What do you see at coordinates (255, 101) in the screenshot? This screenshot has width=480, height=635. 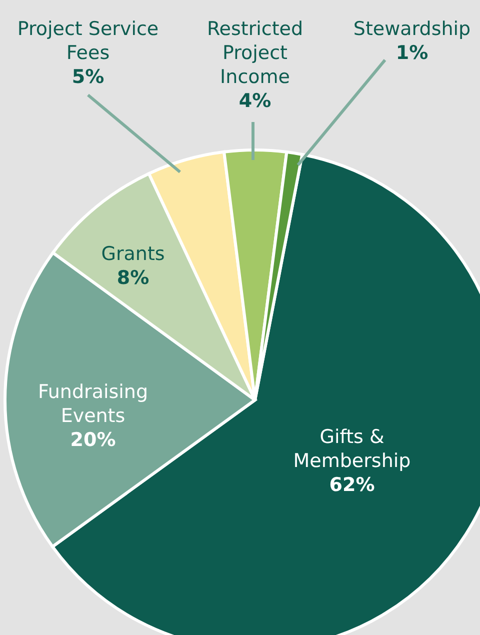 I see `data-label: 4%` at bounding box center [255, 101].